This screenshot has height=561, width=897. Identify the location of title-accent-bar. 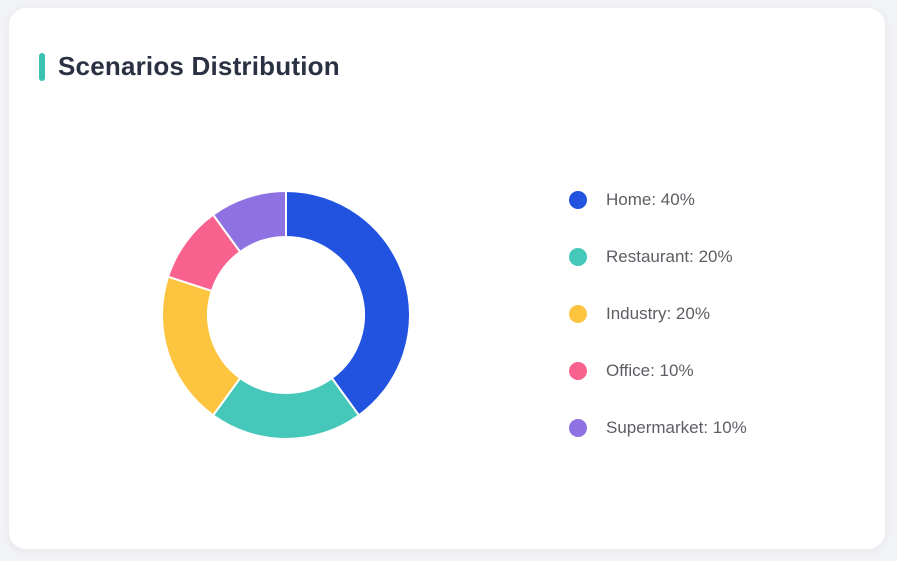
(42, 66).